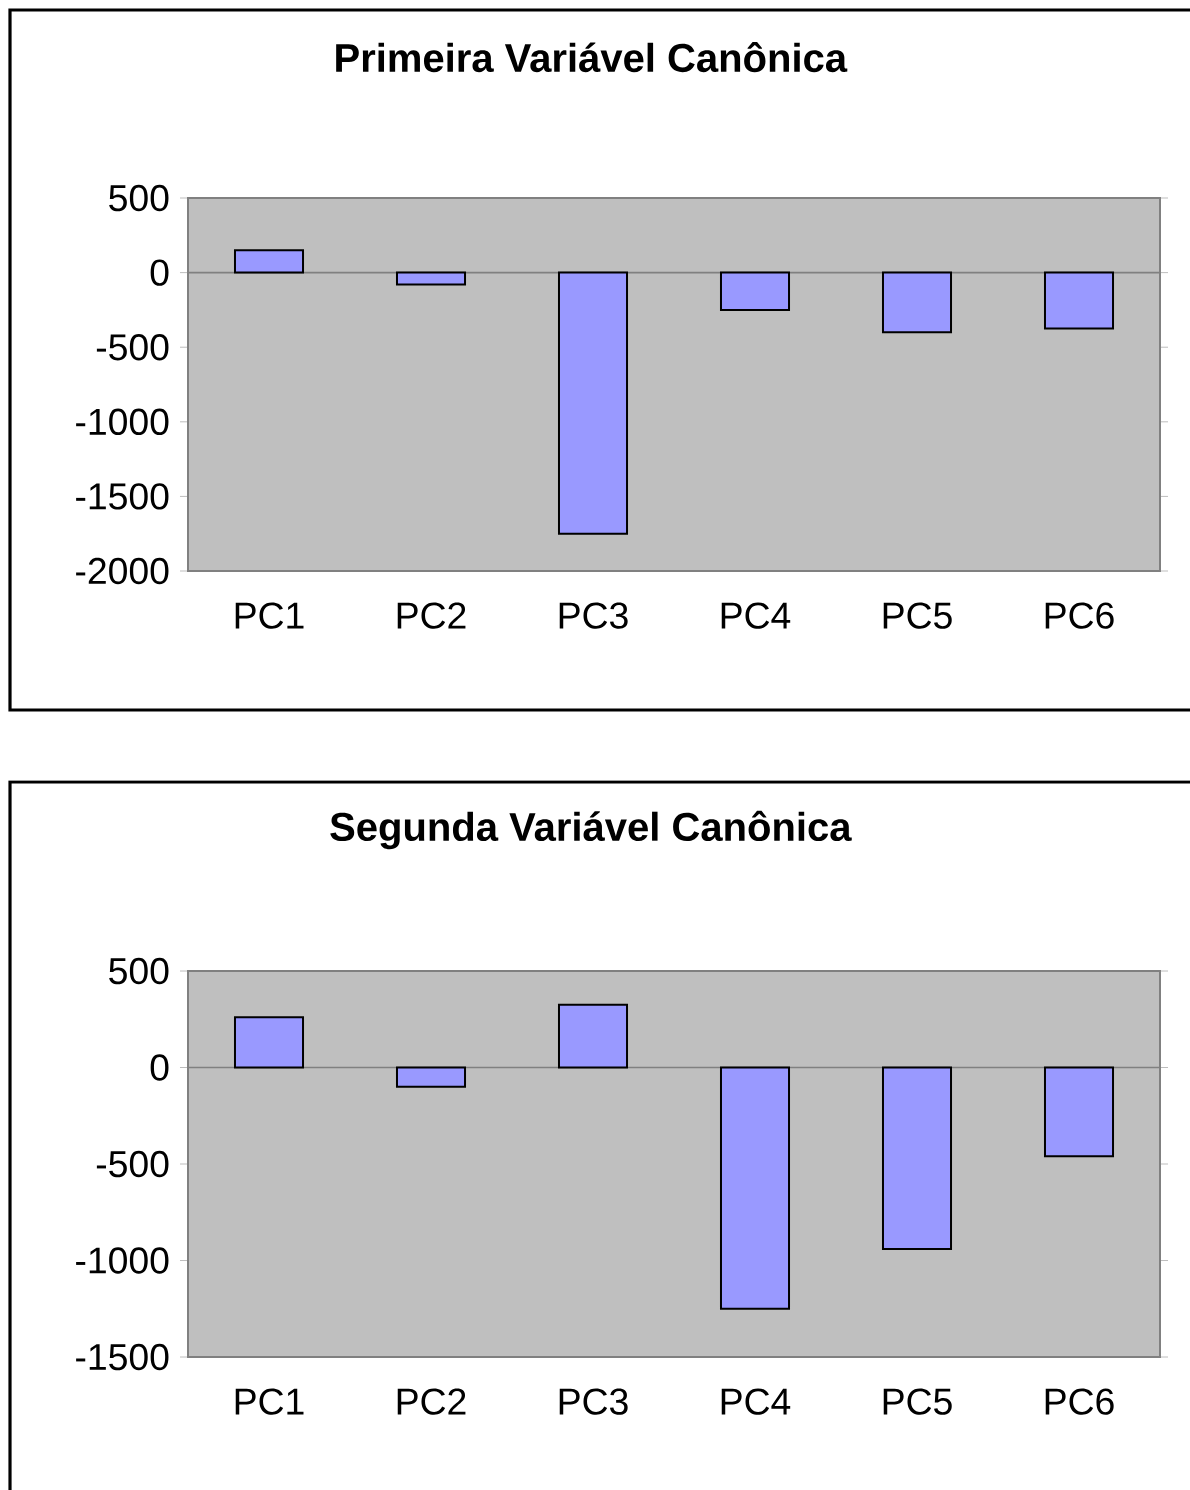  What do you see at coordinates (122, 571) in the screenshot?
I see `y-tick-label: -2000` at bounding box center [122, 571].